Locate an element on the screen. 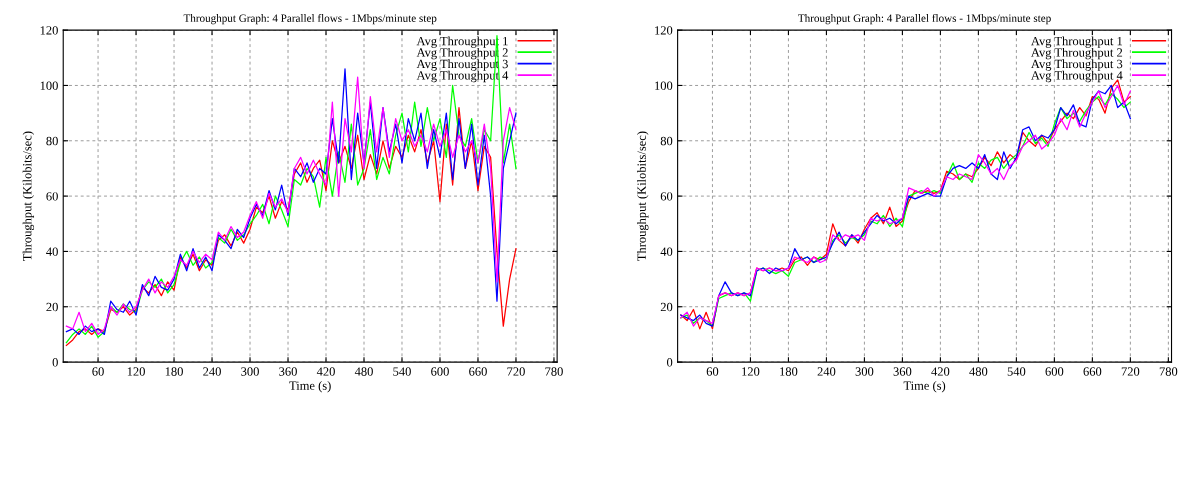 This screenshot has height=486, width=1193. legend-label: Avg Throughput 4 is located at coordinates (1076, 76).